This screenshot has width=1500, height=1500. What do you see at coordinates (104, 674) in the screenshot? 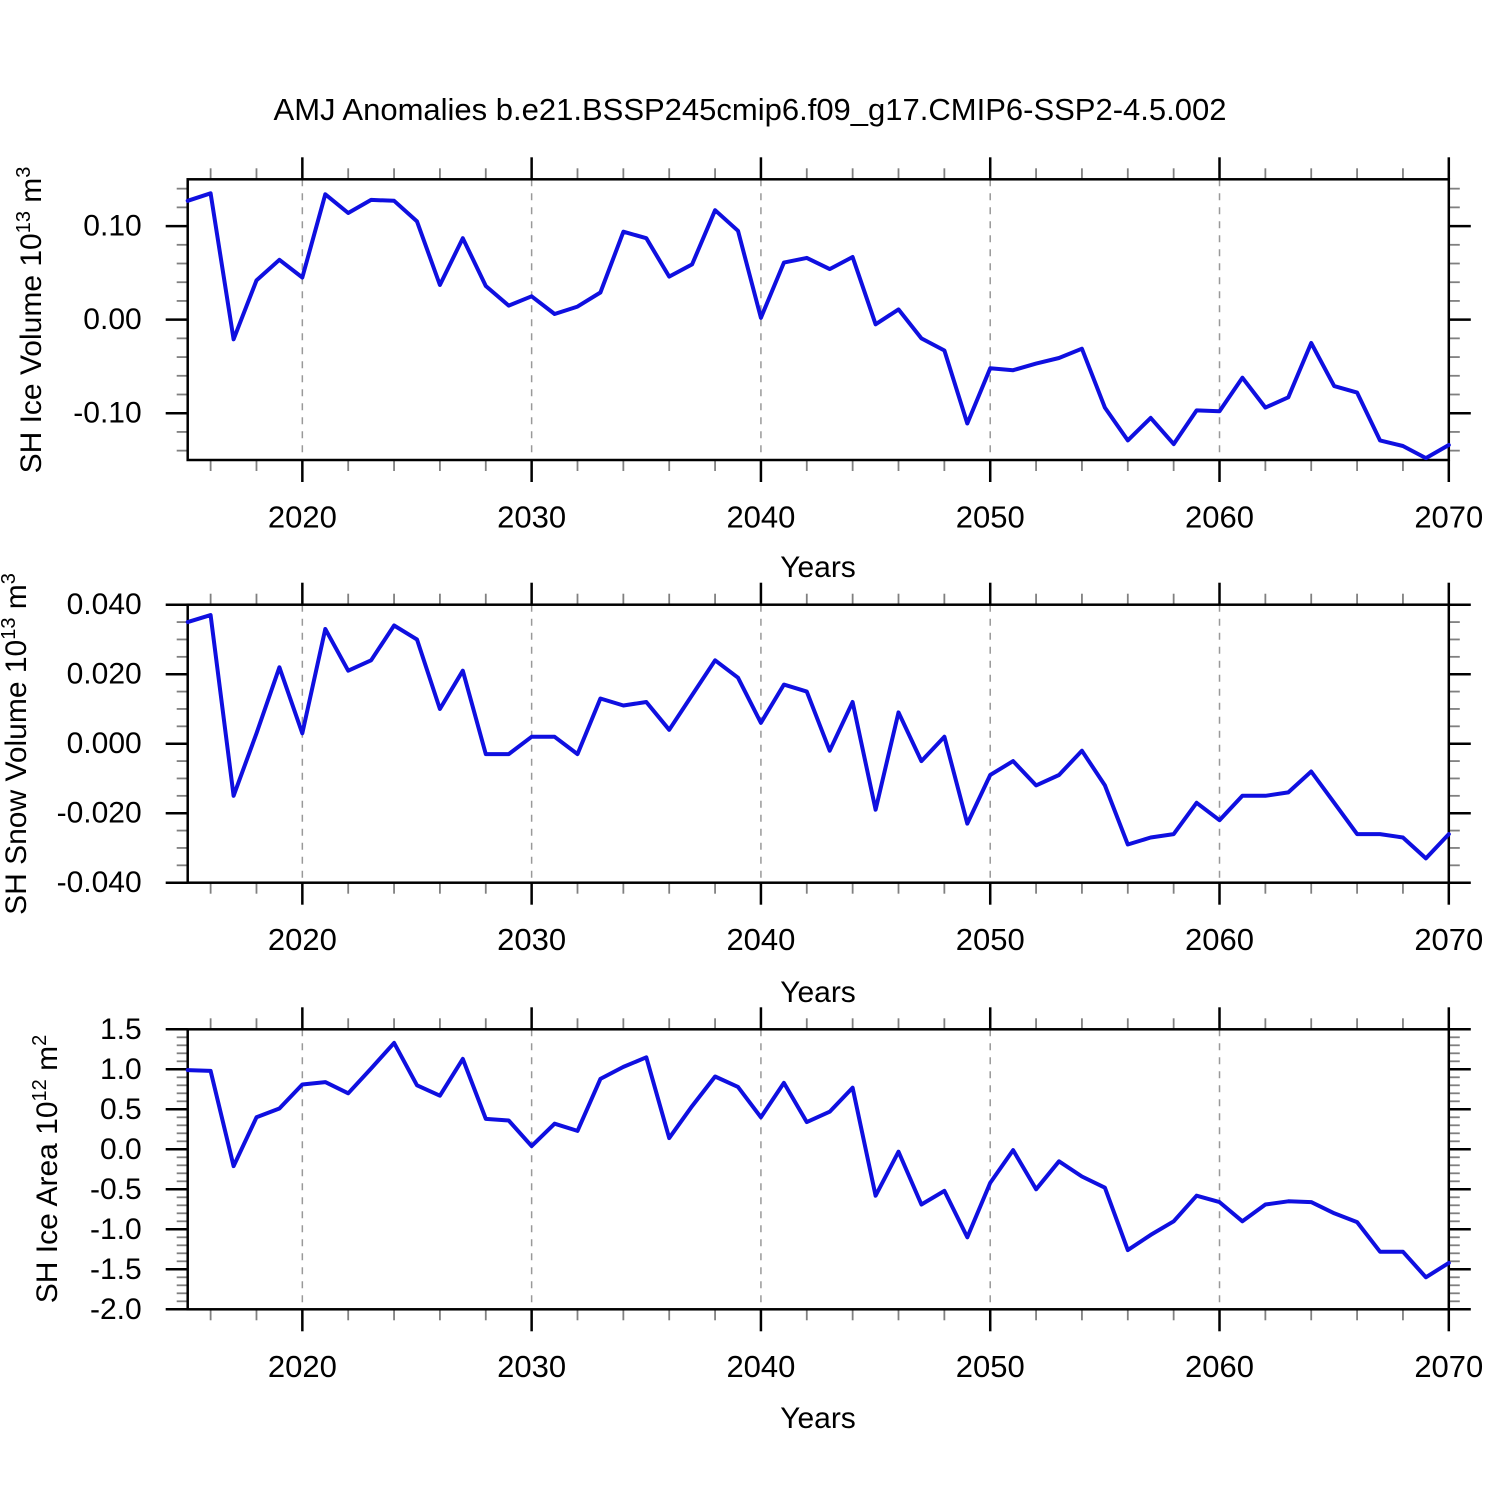
I see `y-tick-label: 0.020` at bounding box center [104, 674].